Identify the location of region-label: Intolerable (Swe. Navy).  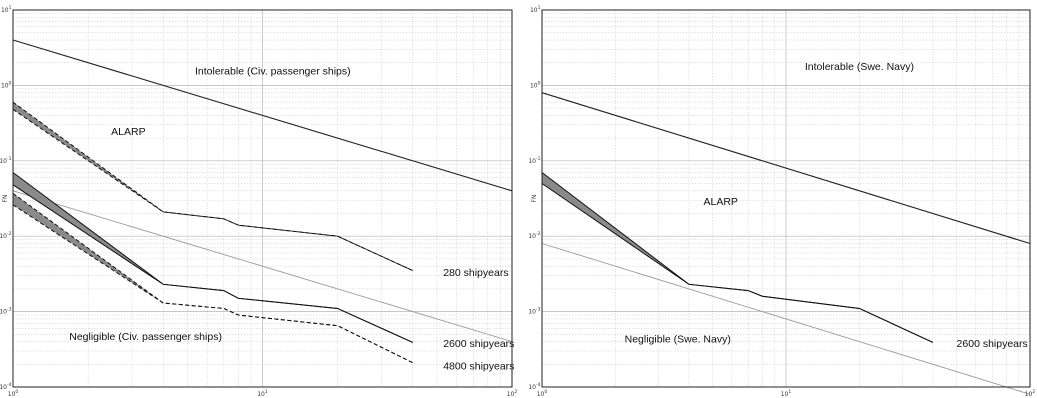
(859, 67).